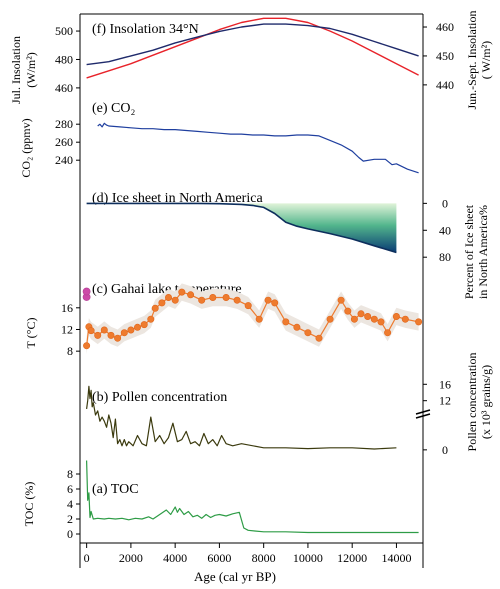 Image resolution: width=500 pixels, height=589 pixels. What do you see at coordinates (252, 319) in the screenshot?
I see `panel-c-uncertainty-band` at bounding box center [252, 319].